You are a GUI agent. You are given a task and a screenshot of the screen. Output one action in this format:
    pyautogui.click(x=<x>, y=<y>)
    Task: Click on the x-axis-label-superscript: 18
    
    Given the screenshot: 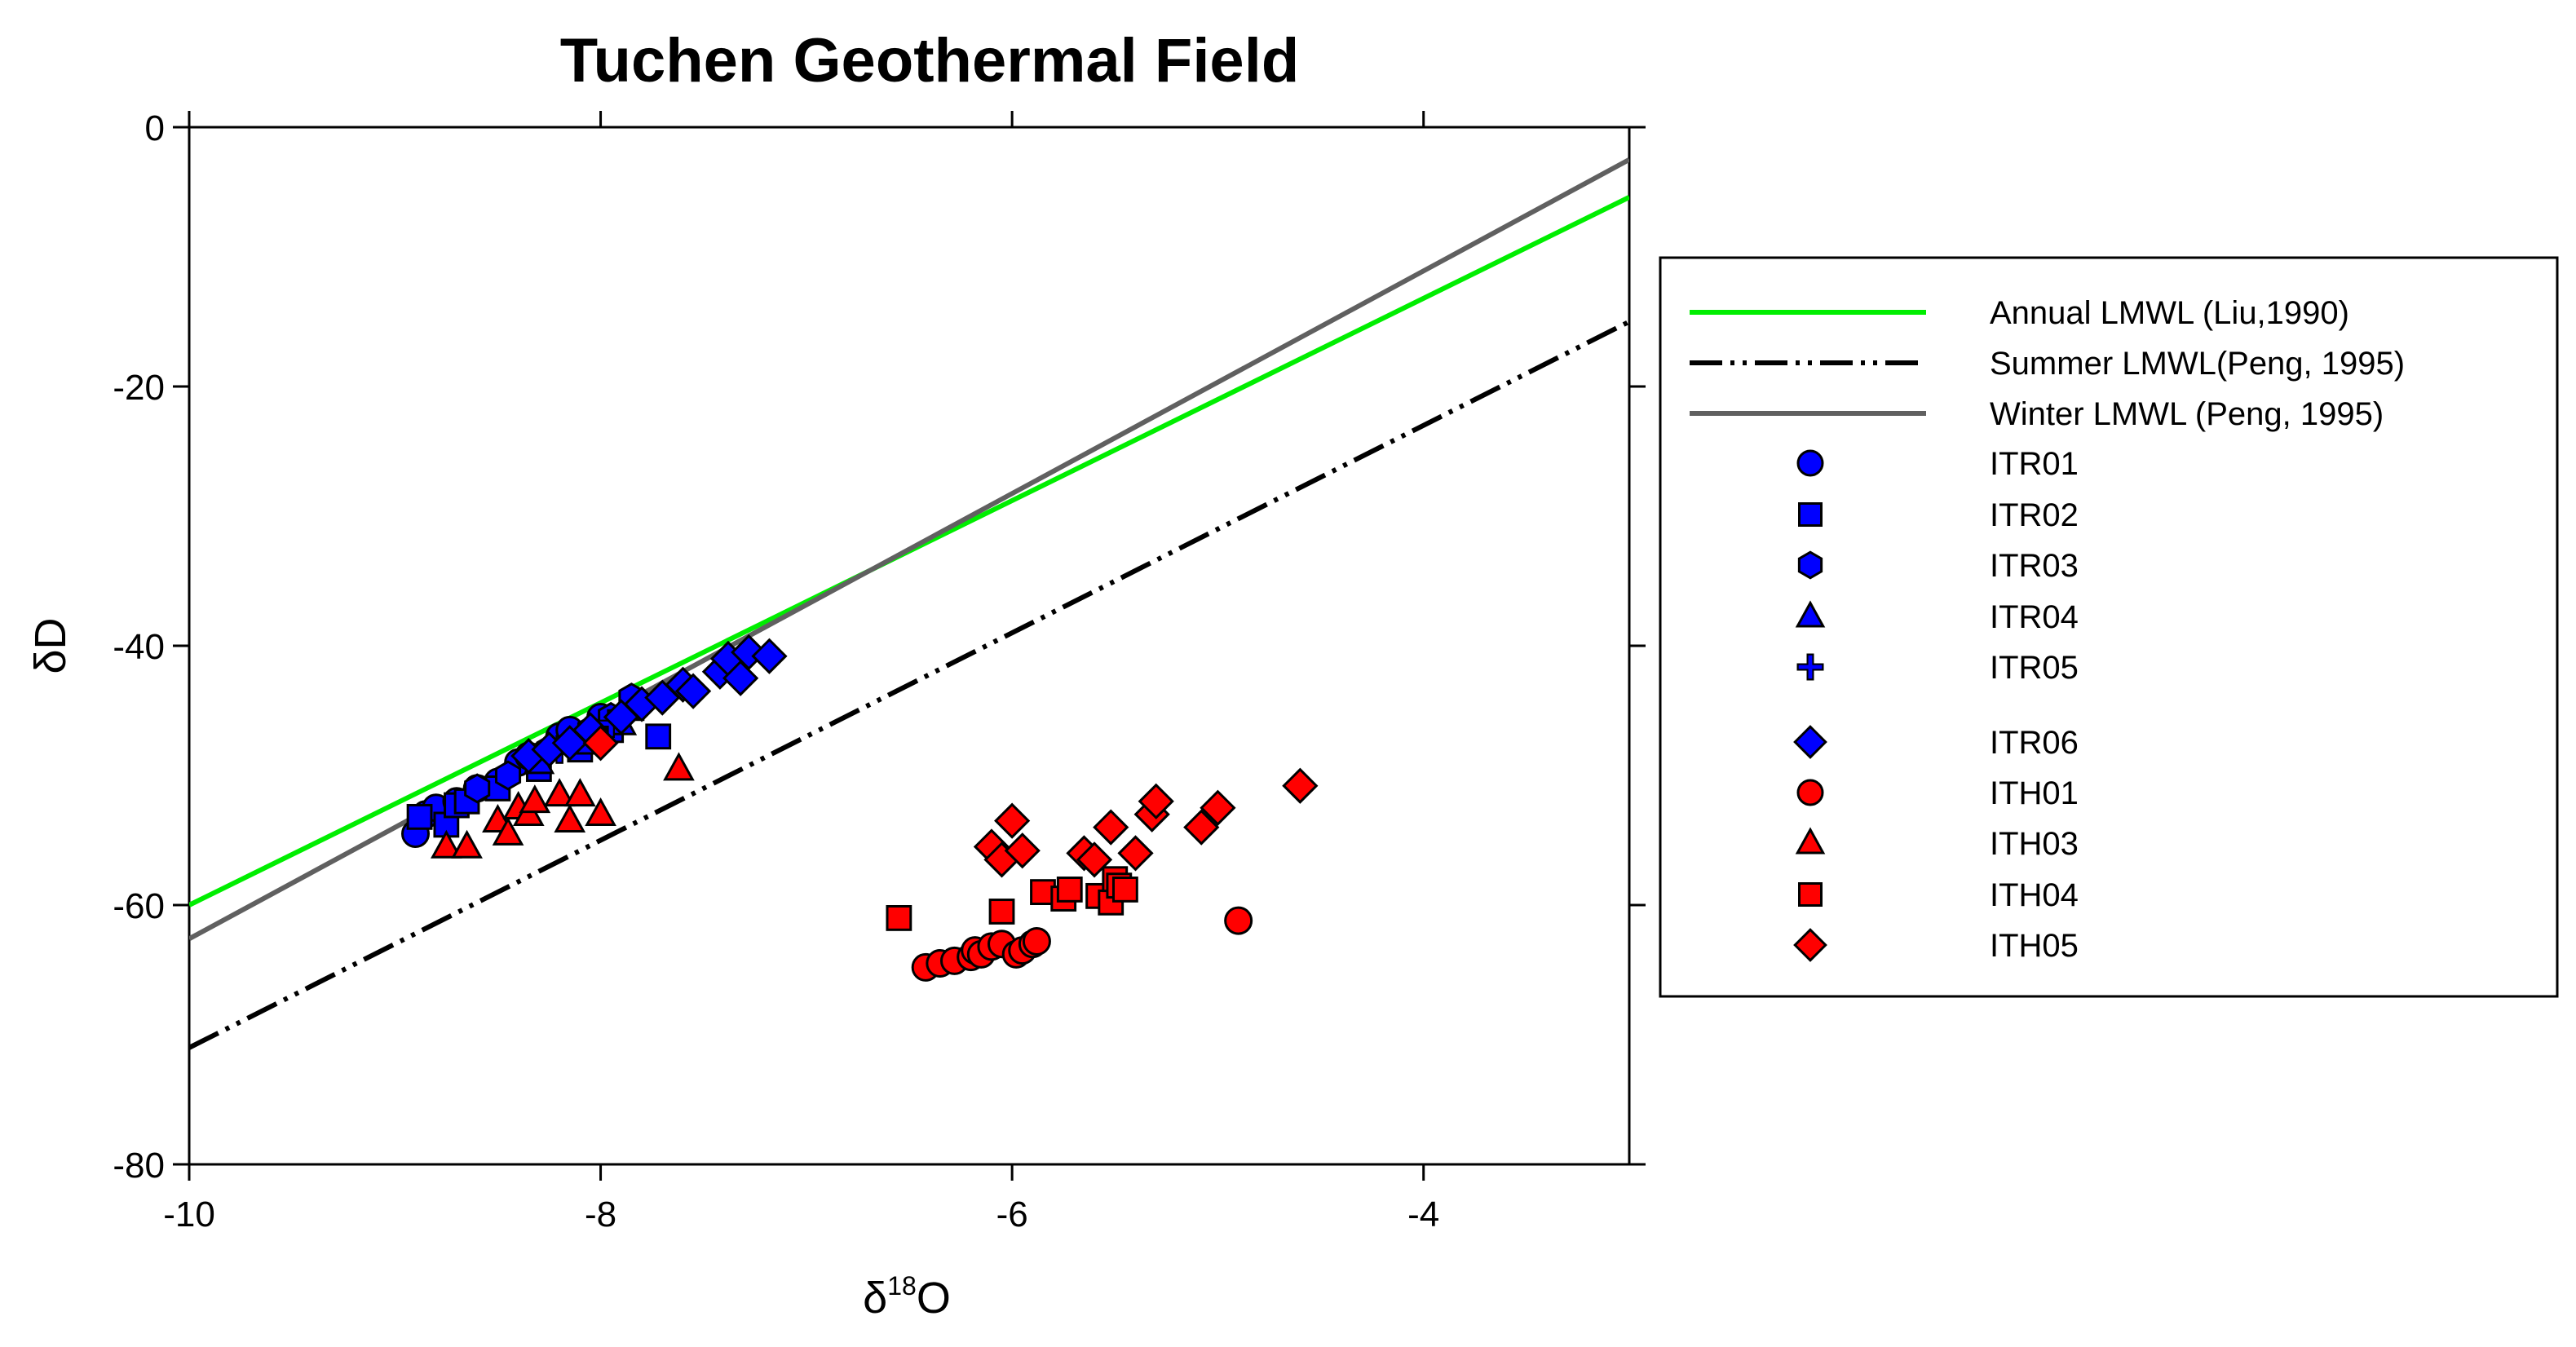 What is the action you would take?
    pyautogui.click(x=902, y=1286)
    